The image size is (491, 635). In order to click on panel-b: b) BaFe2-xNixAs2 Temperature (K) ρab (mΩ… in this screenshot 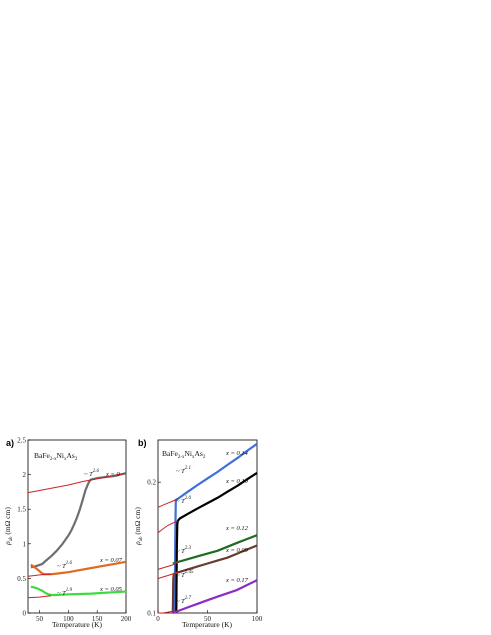, I will do `click(198, 533)`.